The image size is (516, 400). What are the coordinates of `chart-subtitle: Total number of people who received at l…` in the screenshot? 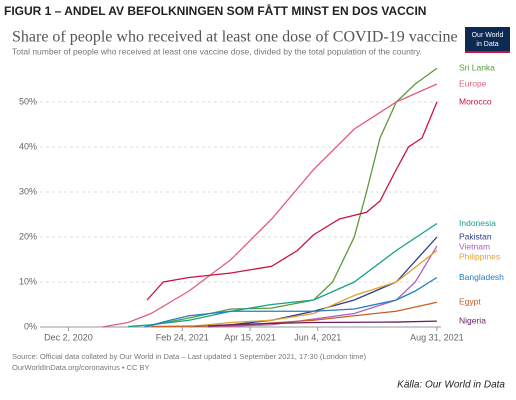 It's located at (217, 51).